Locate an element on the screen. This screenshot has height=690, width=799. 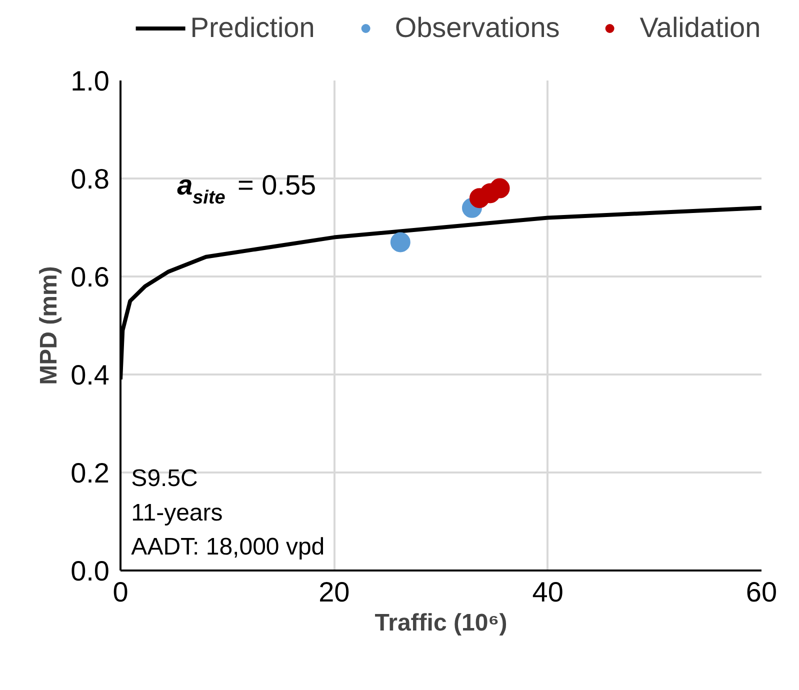
y-tick-label: 0.8 is located at coordinates (90, 179).